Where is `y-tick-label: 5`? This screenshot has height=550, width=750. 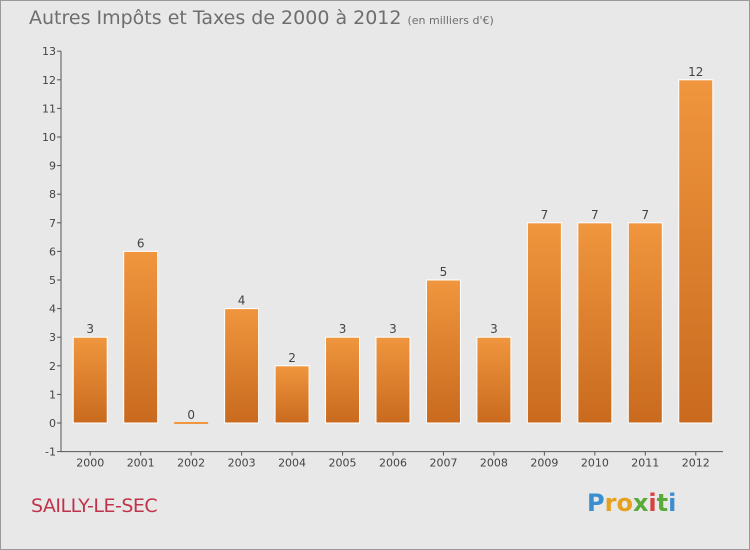 y-tick-label: 5 is located at coordinates (52, 280).